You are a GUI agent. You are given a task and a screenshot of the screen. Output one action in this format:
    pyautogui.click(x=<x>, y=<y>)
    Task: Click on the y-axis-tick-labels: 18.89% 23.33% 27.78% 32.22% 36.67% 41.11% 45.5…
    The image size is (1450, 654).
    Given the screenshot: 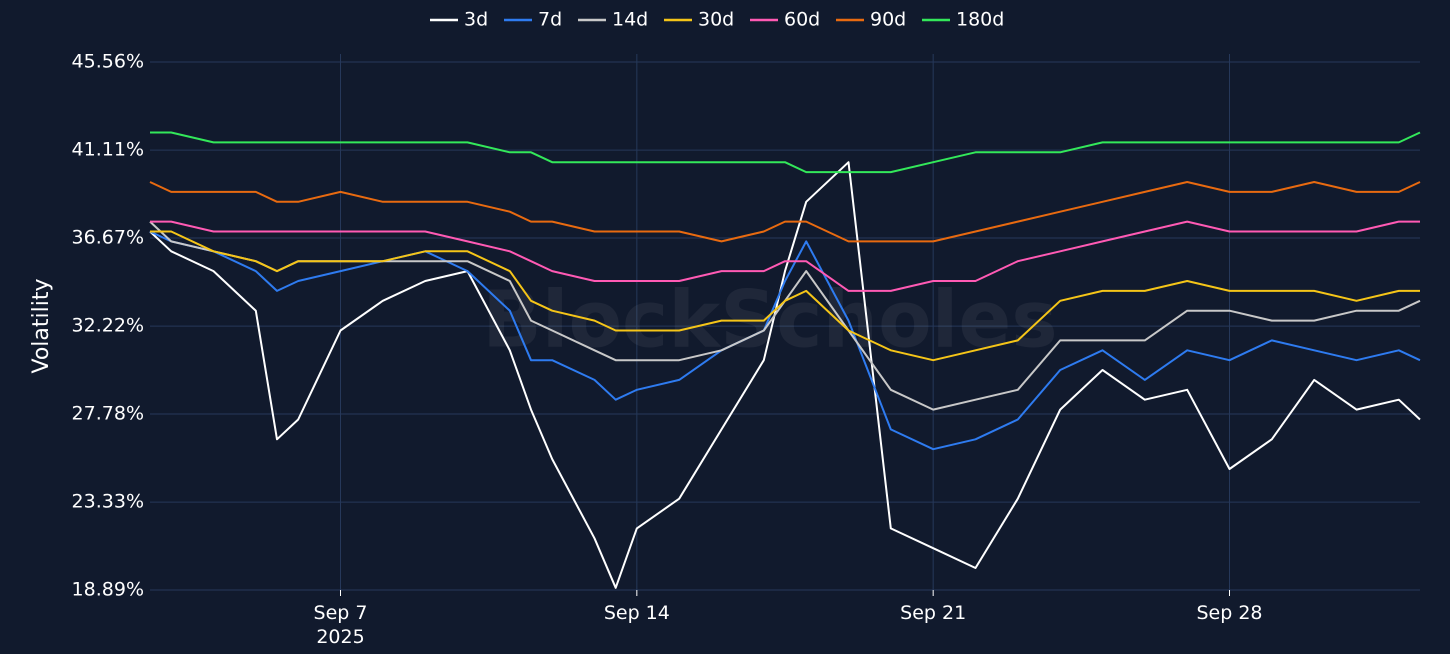 What is the action you would take?
    pyautogui.click(x=108, y=326)
    